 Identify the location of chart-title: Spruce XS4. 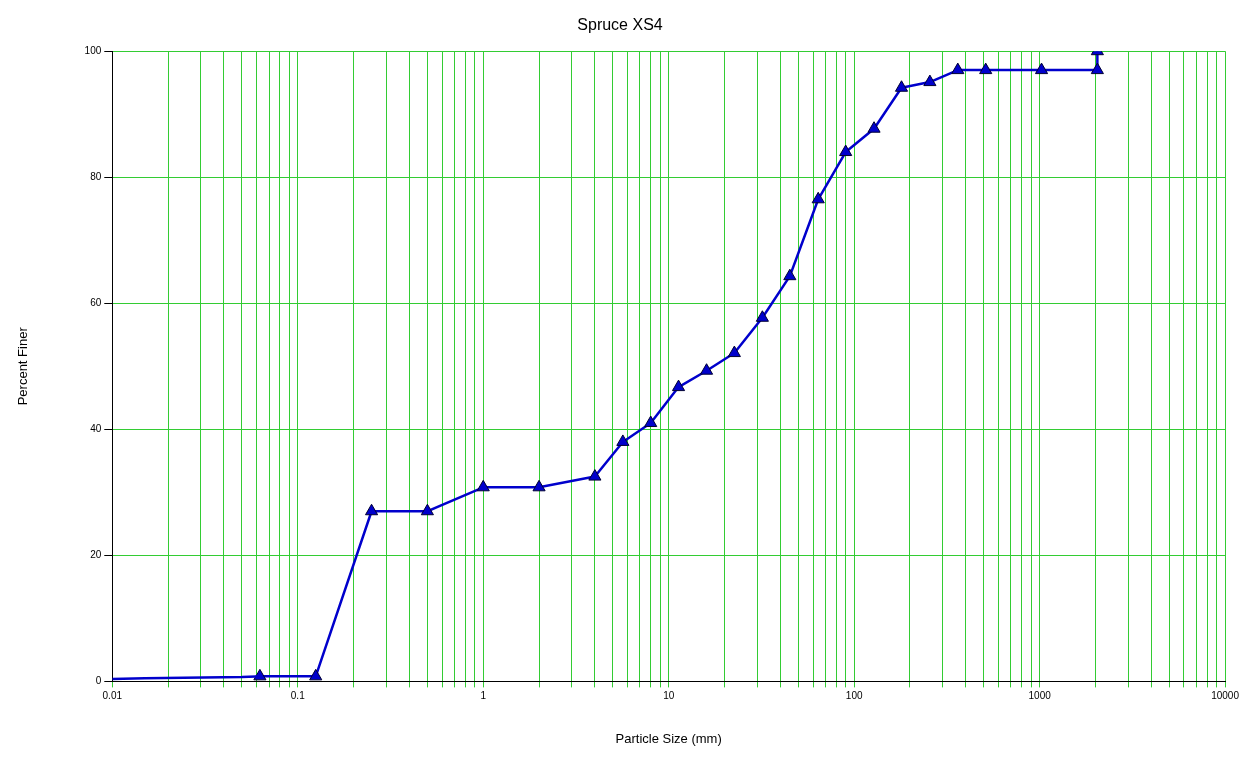
(620, 25).